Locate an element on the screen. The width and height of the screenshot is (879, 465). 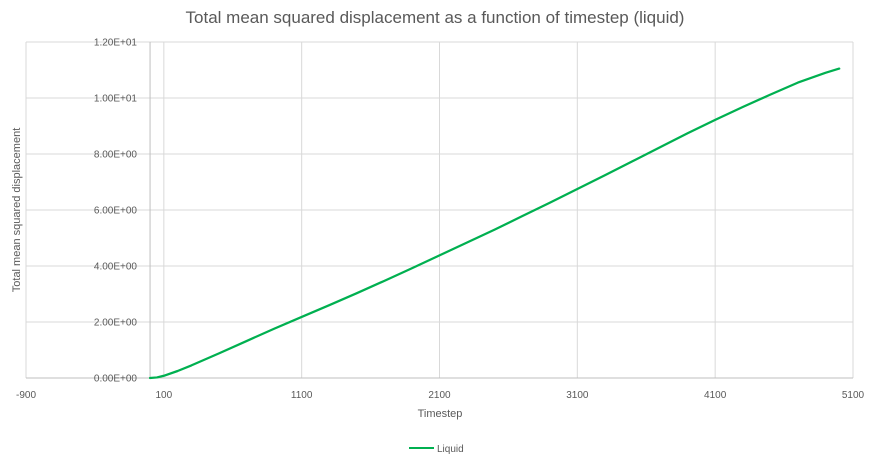
x-tick-label: 2100 is located at coordinates (439, 395).